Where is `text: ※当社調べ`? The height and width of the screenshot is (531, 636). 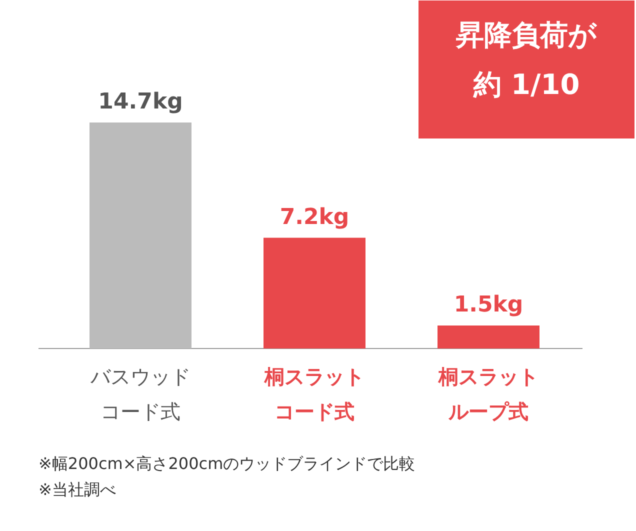
text: ※当社調べ is located at coordinates (77, 489).